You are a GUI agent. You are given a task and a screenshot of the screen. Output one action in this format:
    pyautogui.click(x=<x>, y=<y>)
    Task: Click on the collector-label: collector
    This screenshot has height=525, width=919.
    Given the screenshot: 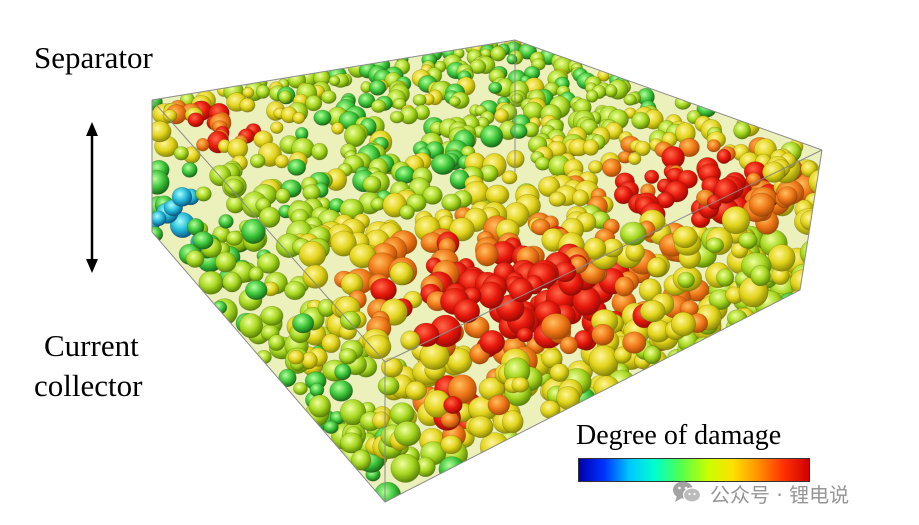 What is the action you would take?
    pyautogui.click(x=88, y=385)
    